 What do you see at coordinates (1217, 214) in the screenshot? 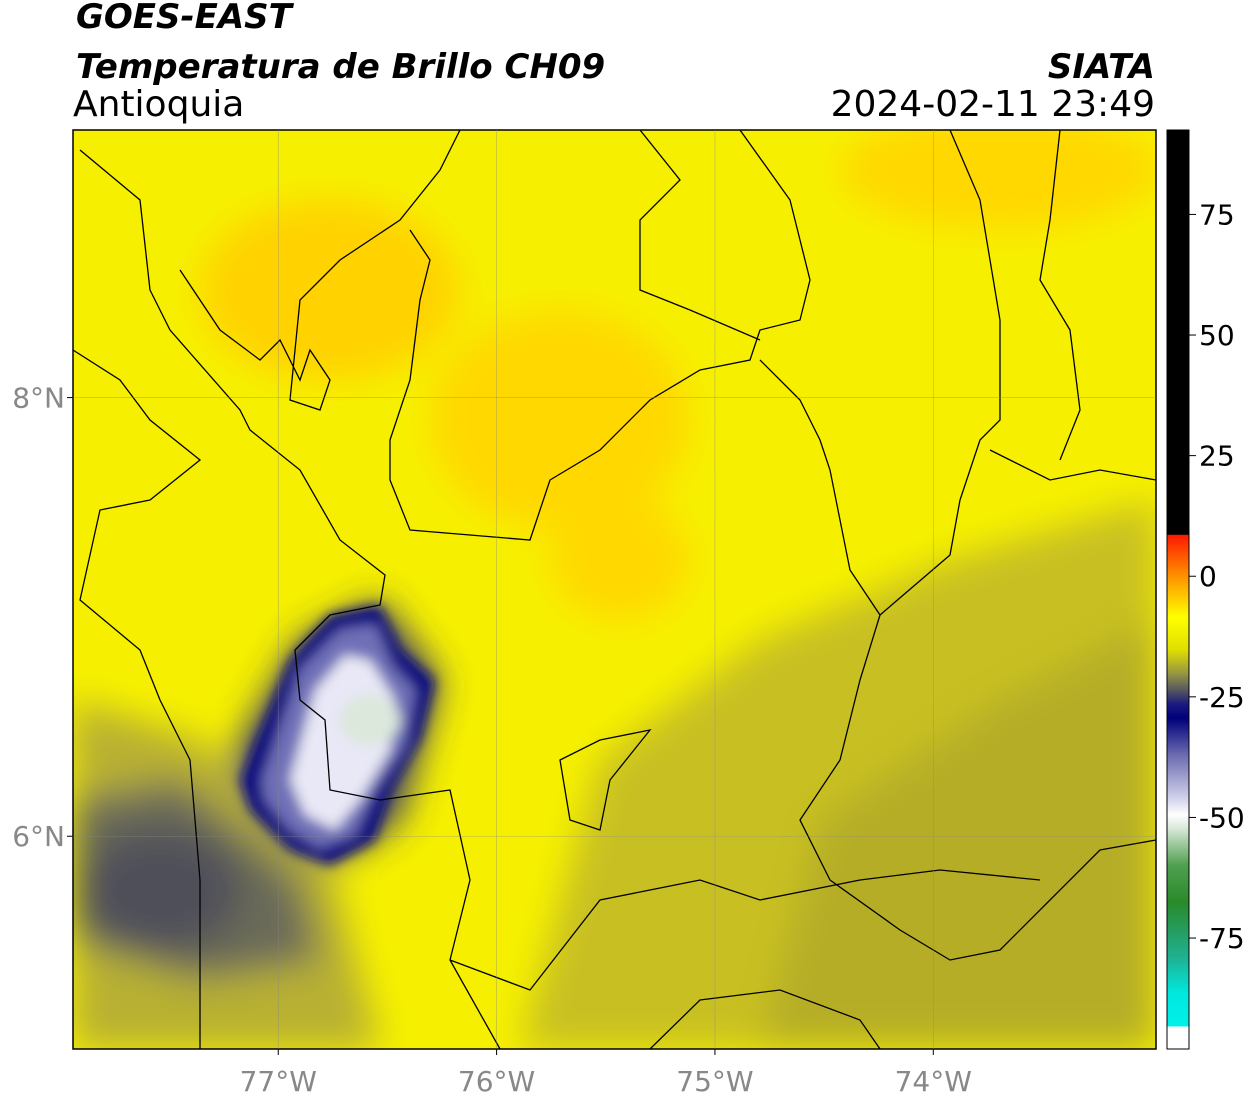
I see `colorbar-label: 75` at bounding box center [1217, 214].